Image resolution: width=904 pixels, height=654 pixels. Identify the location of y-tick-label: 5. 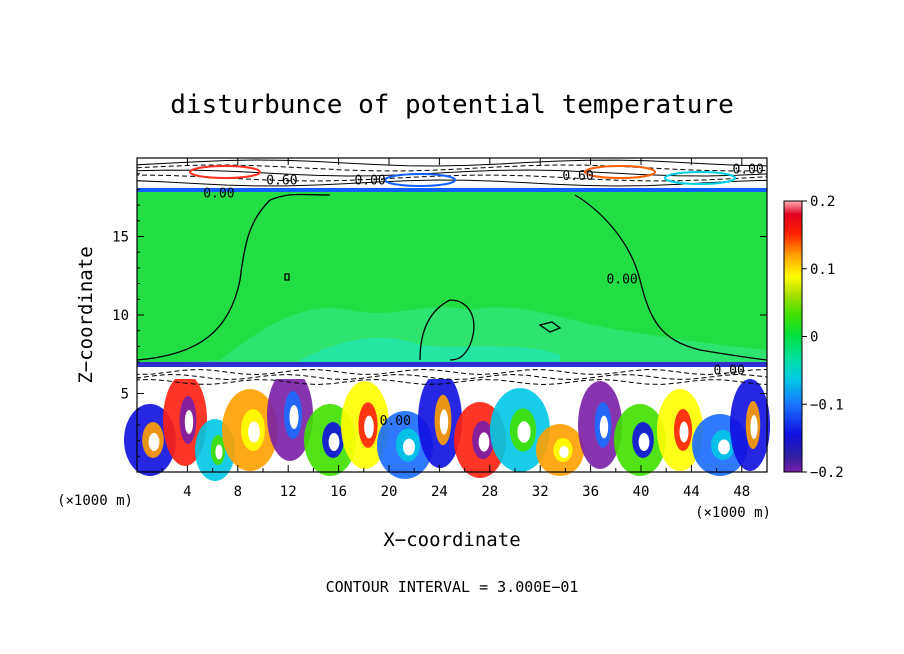
(125, 395).